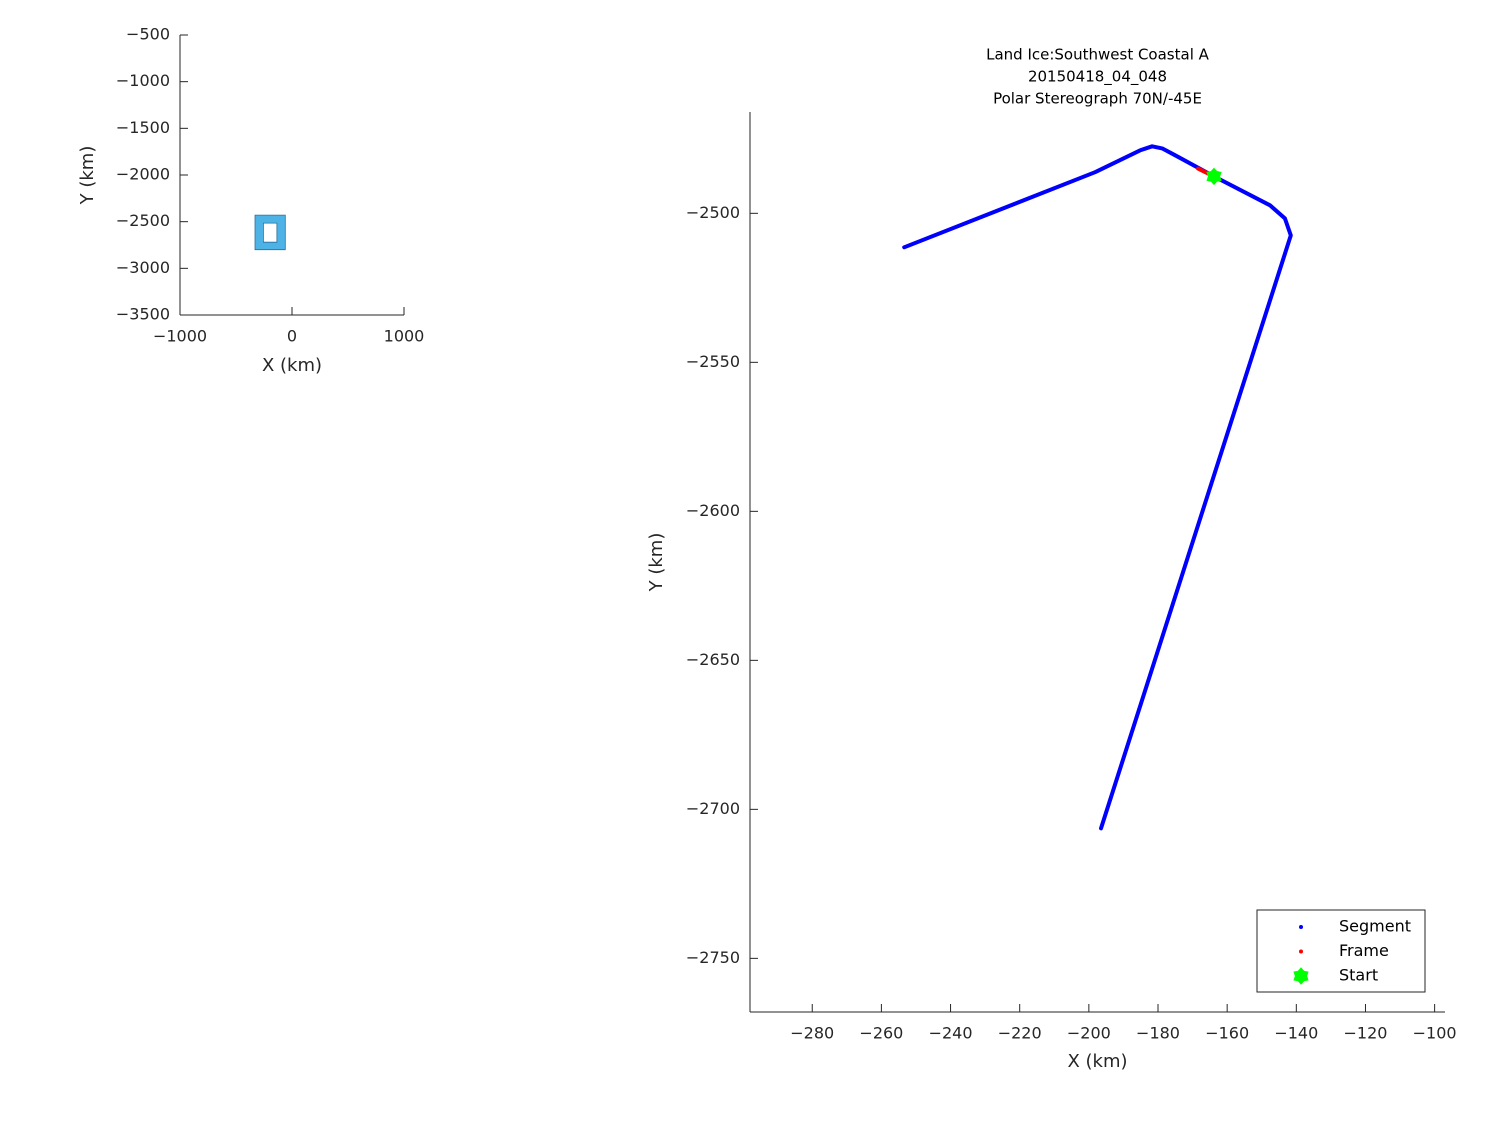 This screenshot has width=1500, height=1125. What do you see at coordinates (1375, 926) in the screenshot?
I see `legend-label: Segment` at bounding box center [1375, 926].